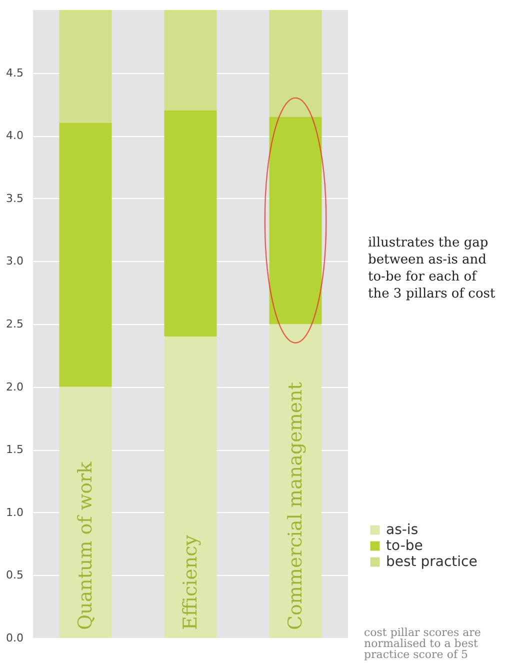  I want to click on y-tick-label: 0.5, so click(15, 575).